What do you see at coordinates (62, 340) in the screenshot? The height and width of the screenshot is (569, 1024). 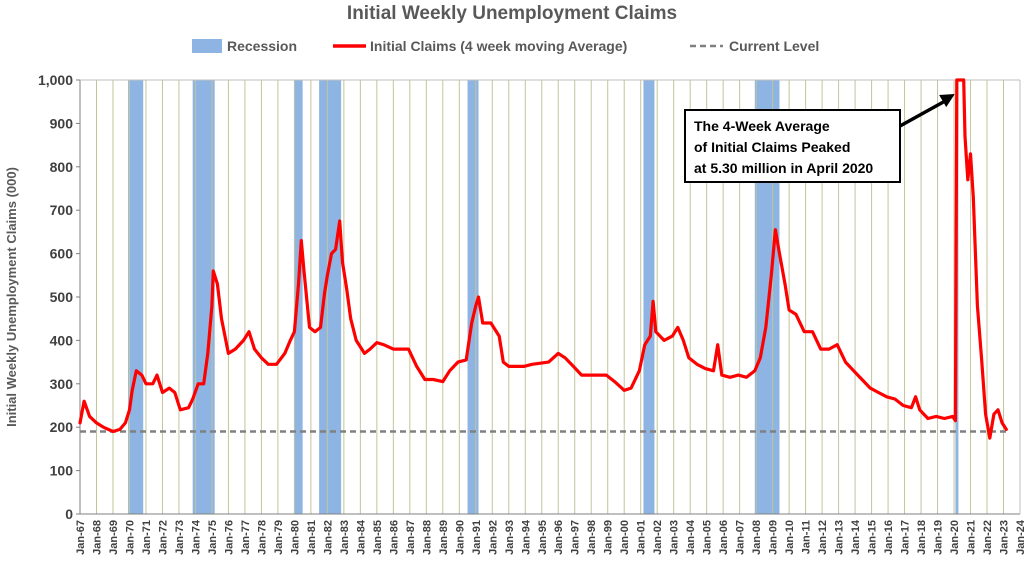 I see `y-tick-label: 400` at bounding box center [62, 340].